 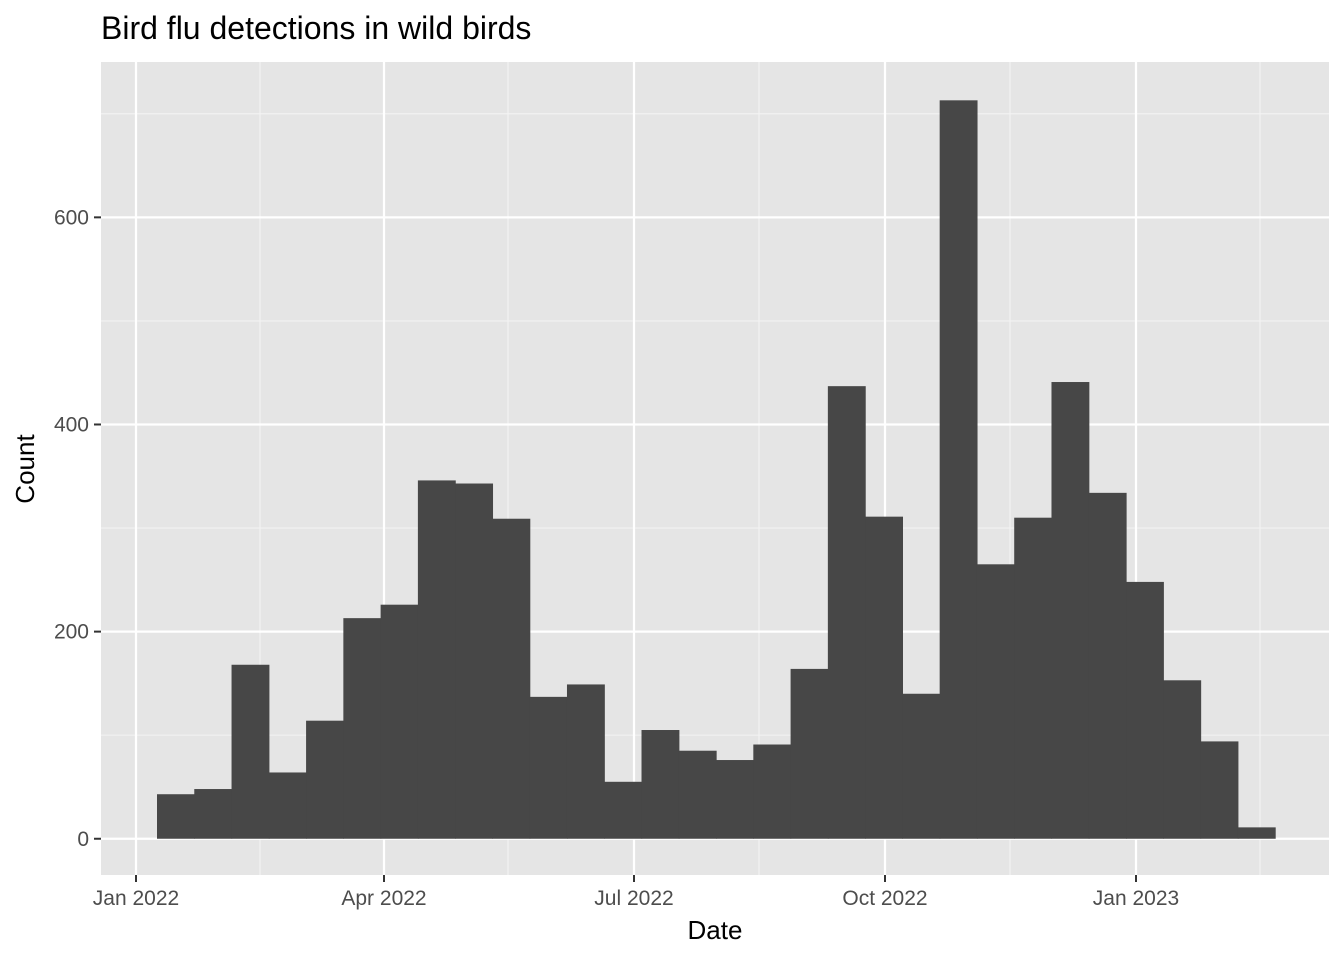 I want to click on chart-title: Bird flu detections in wild birds, so click(x=316, y=28).